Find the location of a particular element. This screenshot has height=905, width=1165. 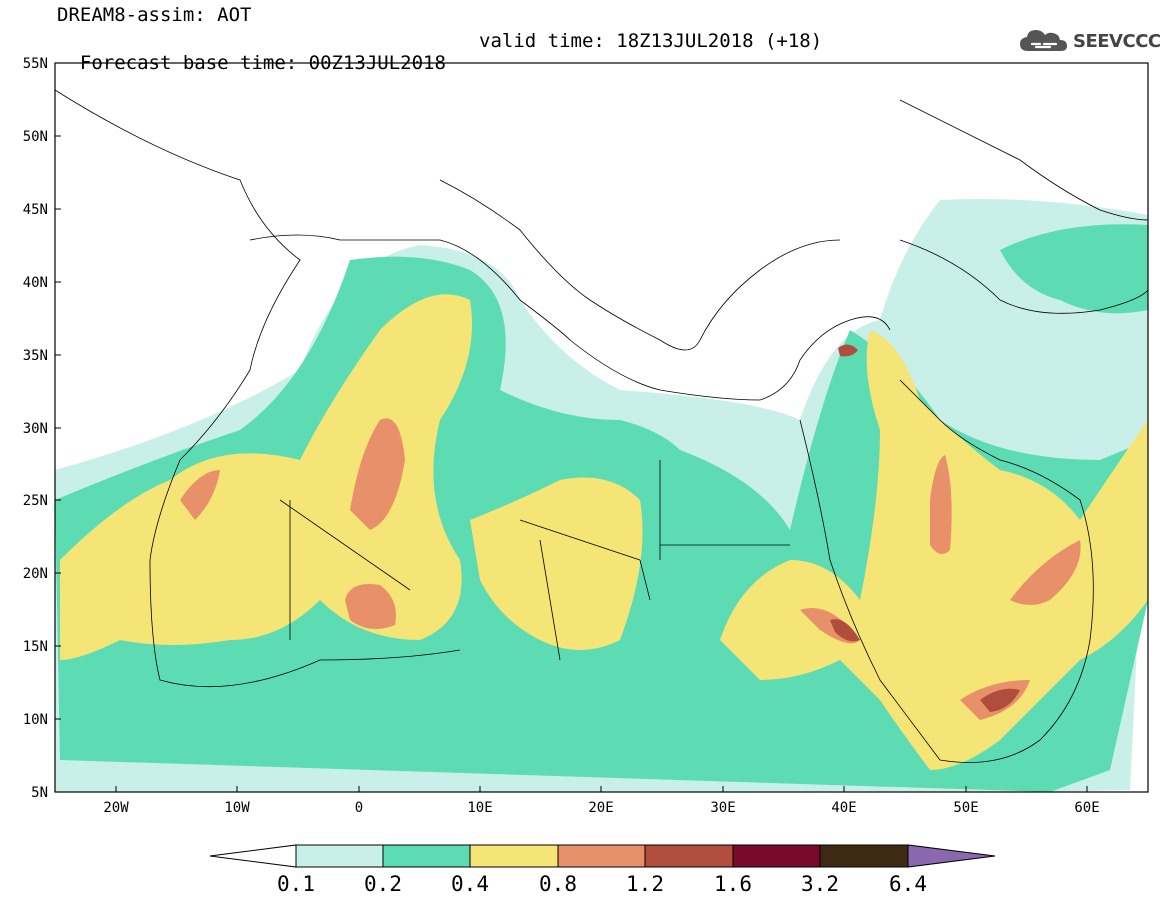

lon-tick-label: 10W is located at coordinates (237, 808).